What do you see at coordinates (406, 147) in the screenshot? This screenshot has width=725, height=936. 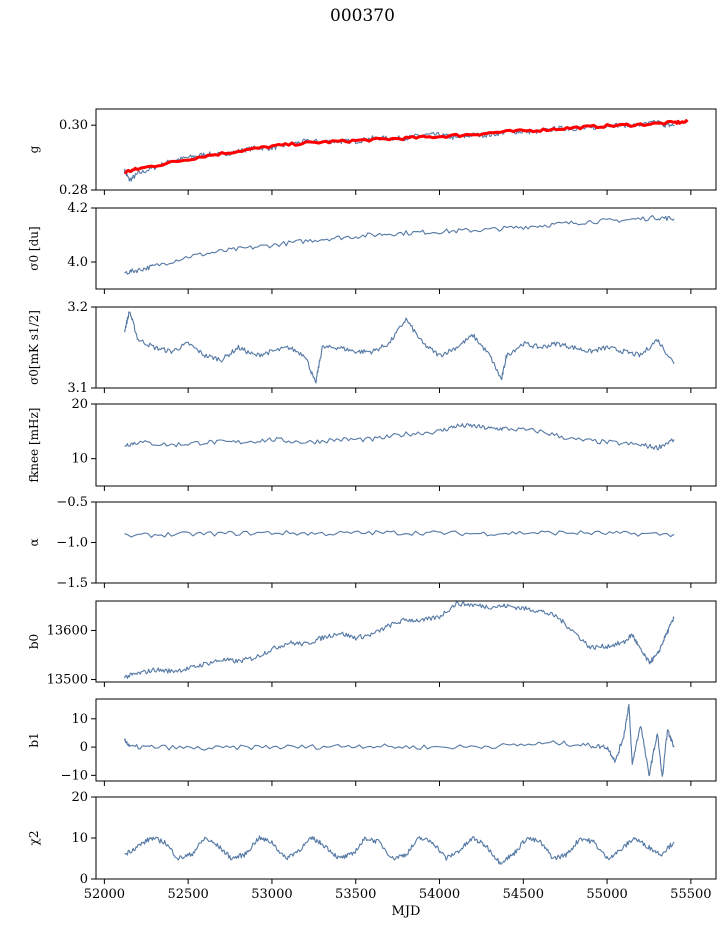 I see `fit-line` at bounding box center [406, 147].